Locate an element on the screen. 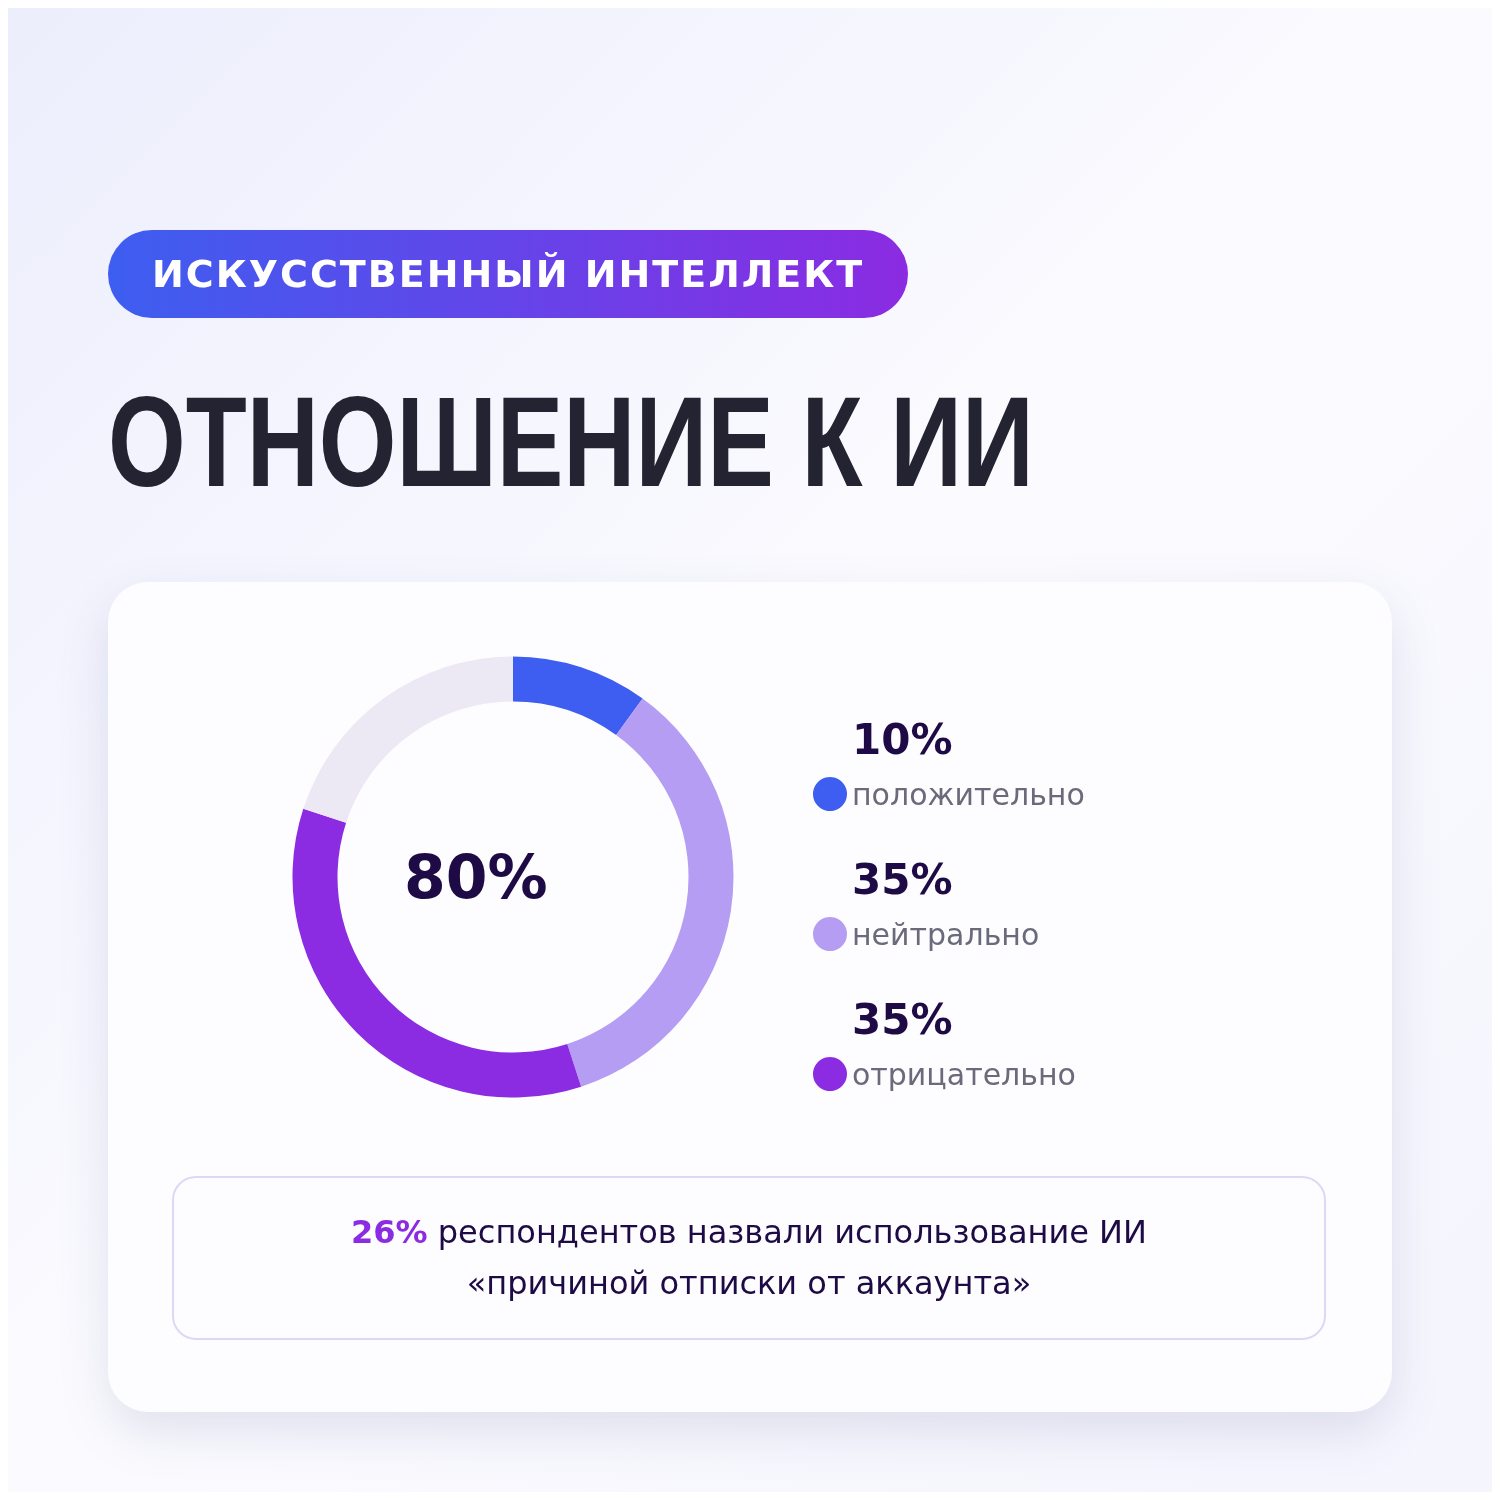  legend-label: нейтрально is located at coordinates (946, 934).